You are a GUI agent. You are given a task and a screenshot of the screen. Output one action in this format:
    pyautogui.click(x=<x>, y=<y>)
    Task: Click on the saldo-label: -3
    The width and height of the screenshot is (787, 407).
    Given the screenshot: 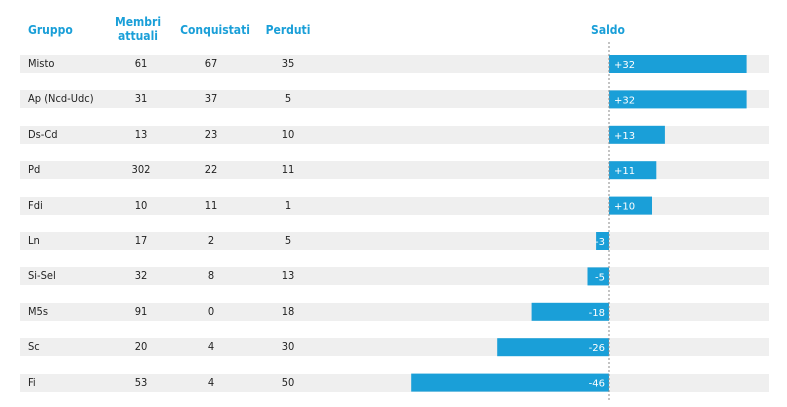 What is the action you would take?
    pyautogui.click(x=600, y=242)
    